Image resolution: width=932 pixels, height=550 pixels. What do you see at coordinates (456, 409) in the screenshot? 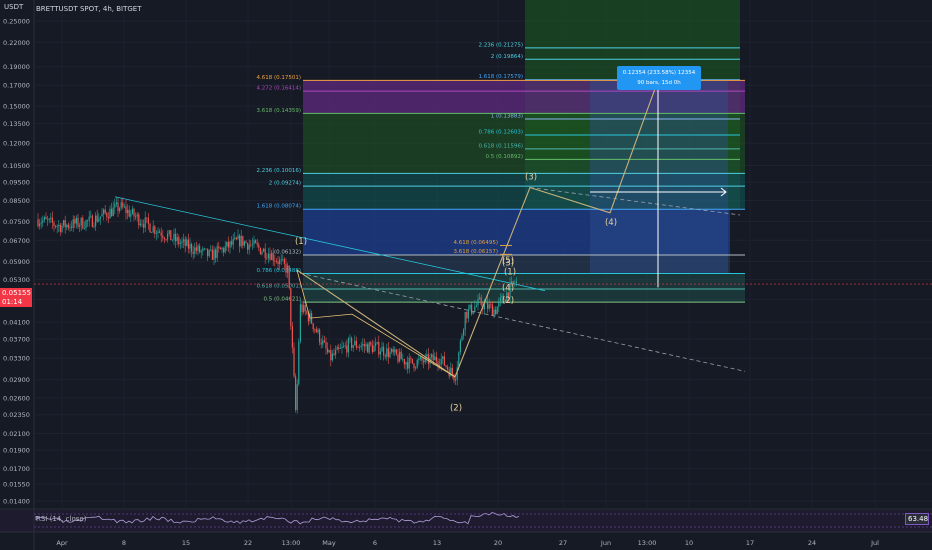
I see `wave-label: (2)` at bounding box center [456, 409].